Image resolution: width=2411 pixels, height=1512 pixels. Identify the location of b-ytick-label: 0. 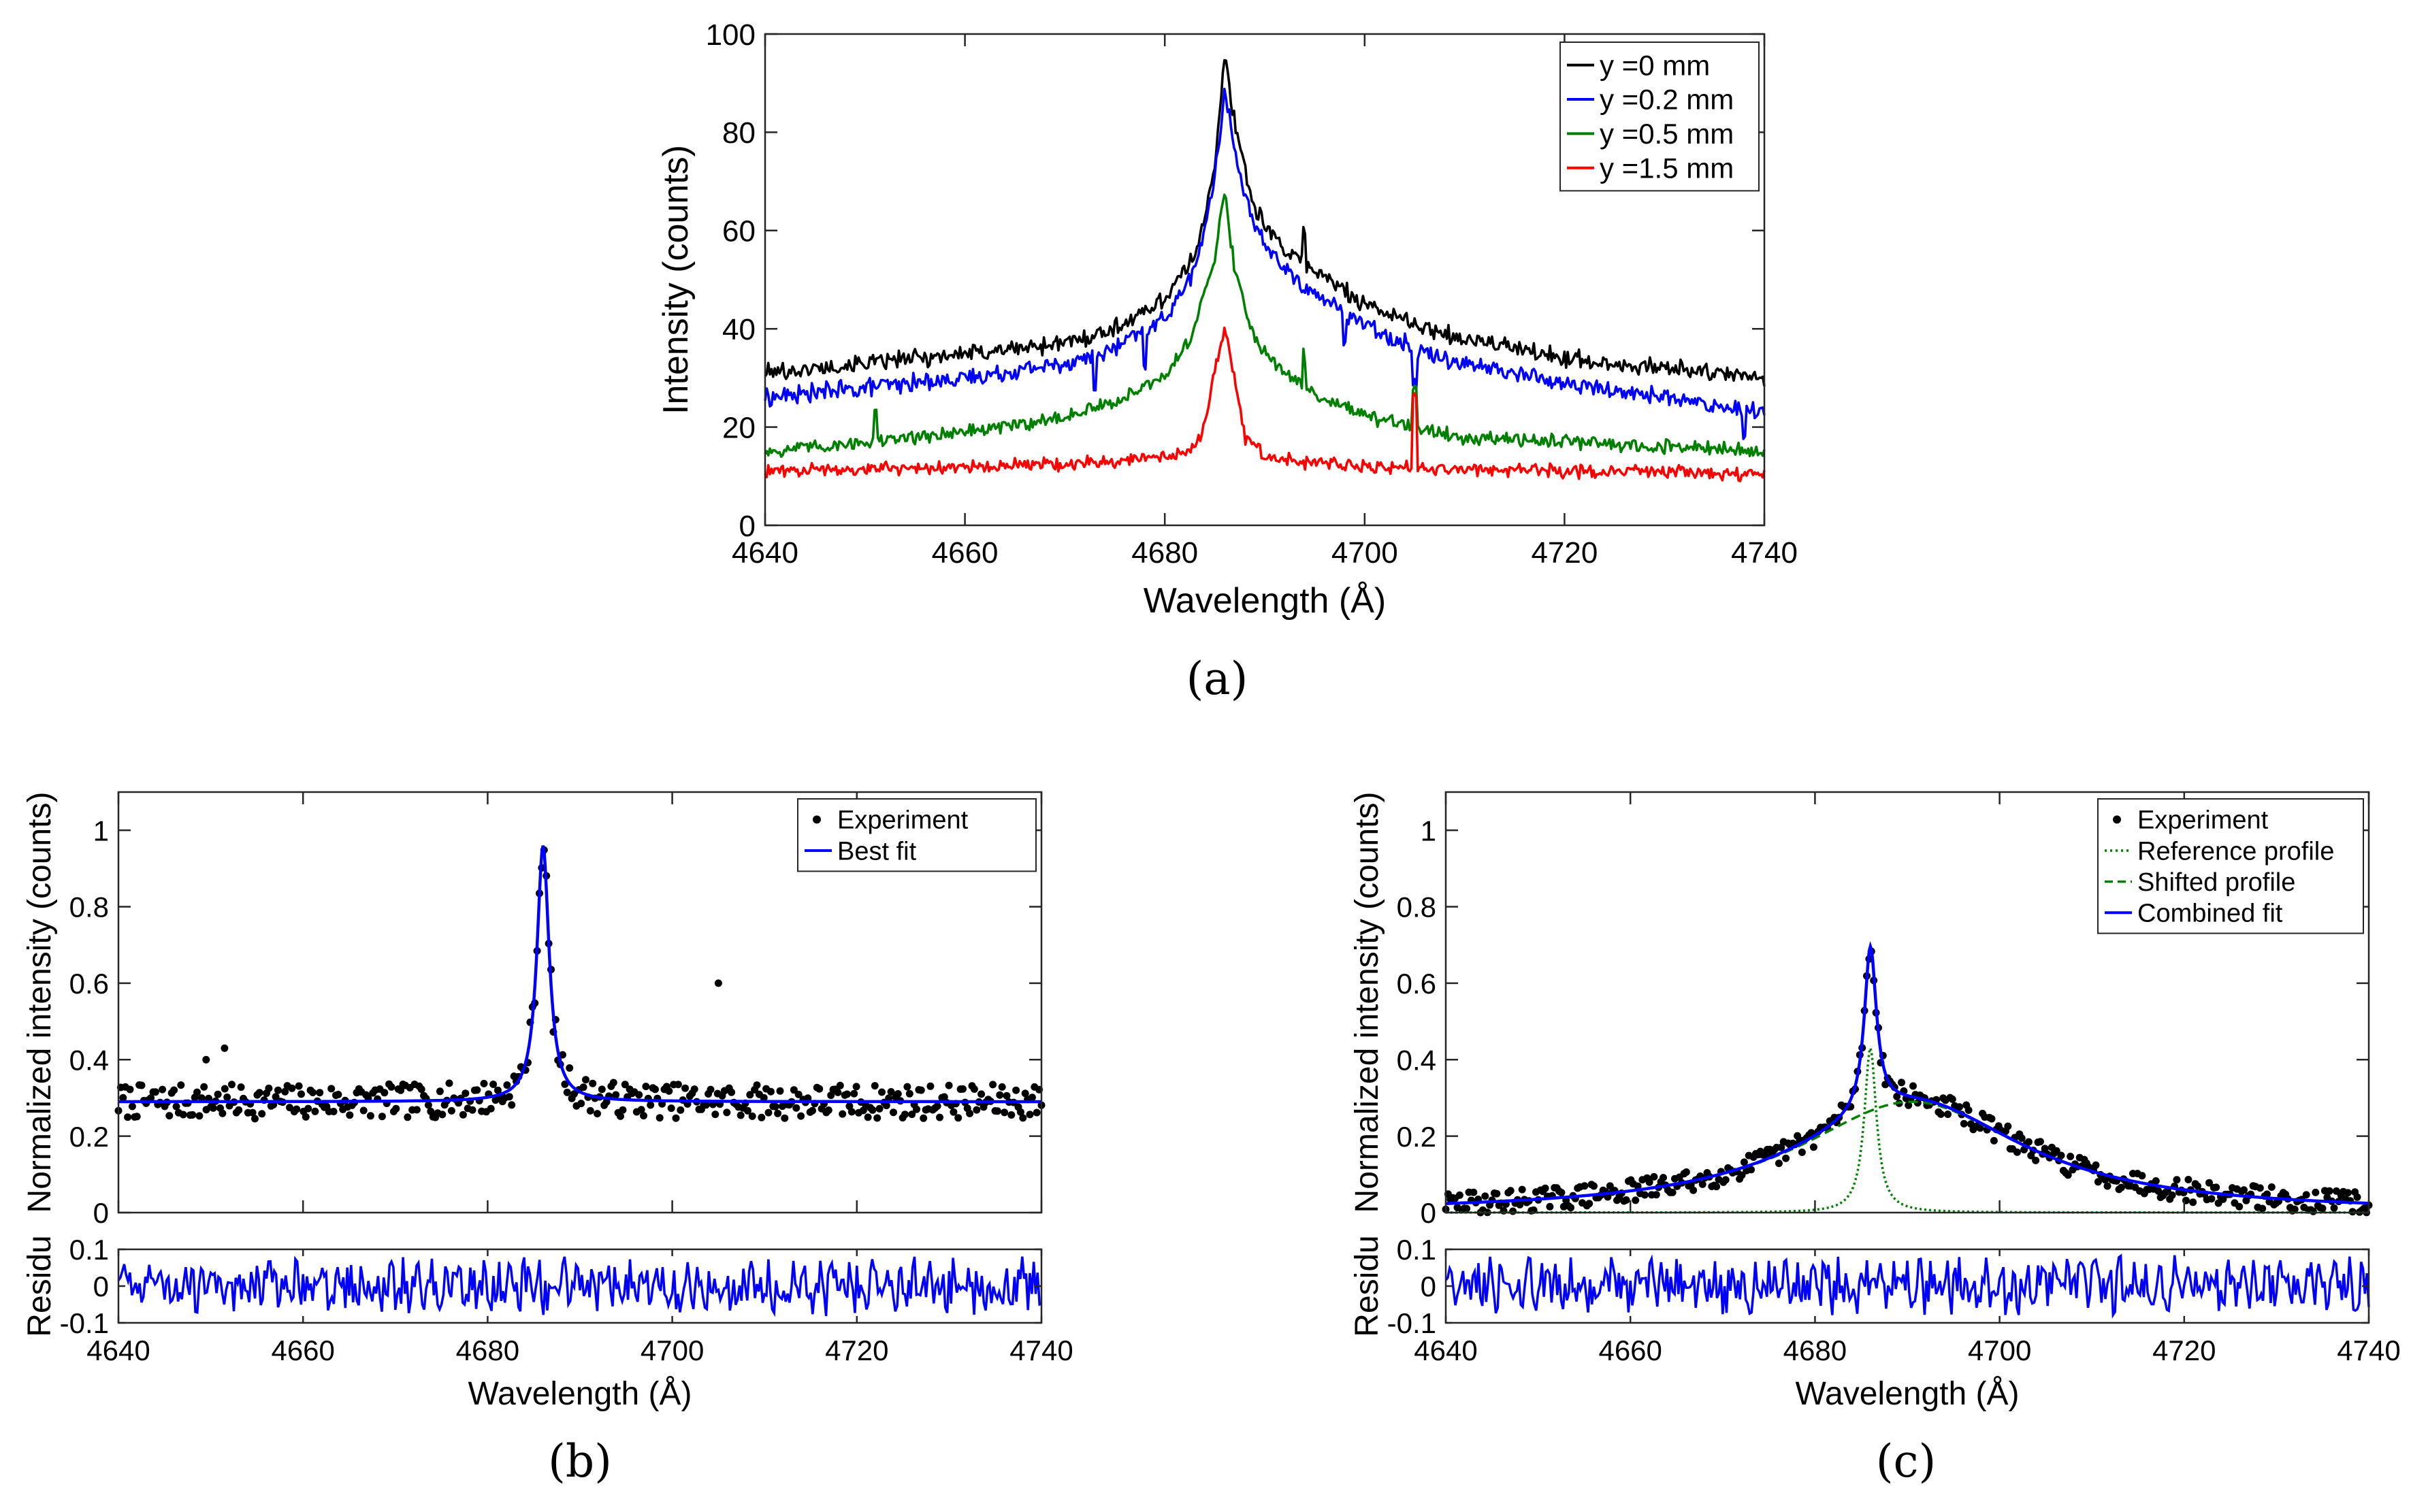
(101, 1213).